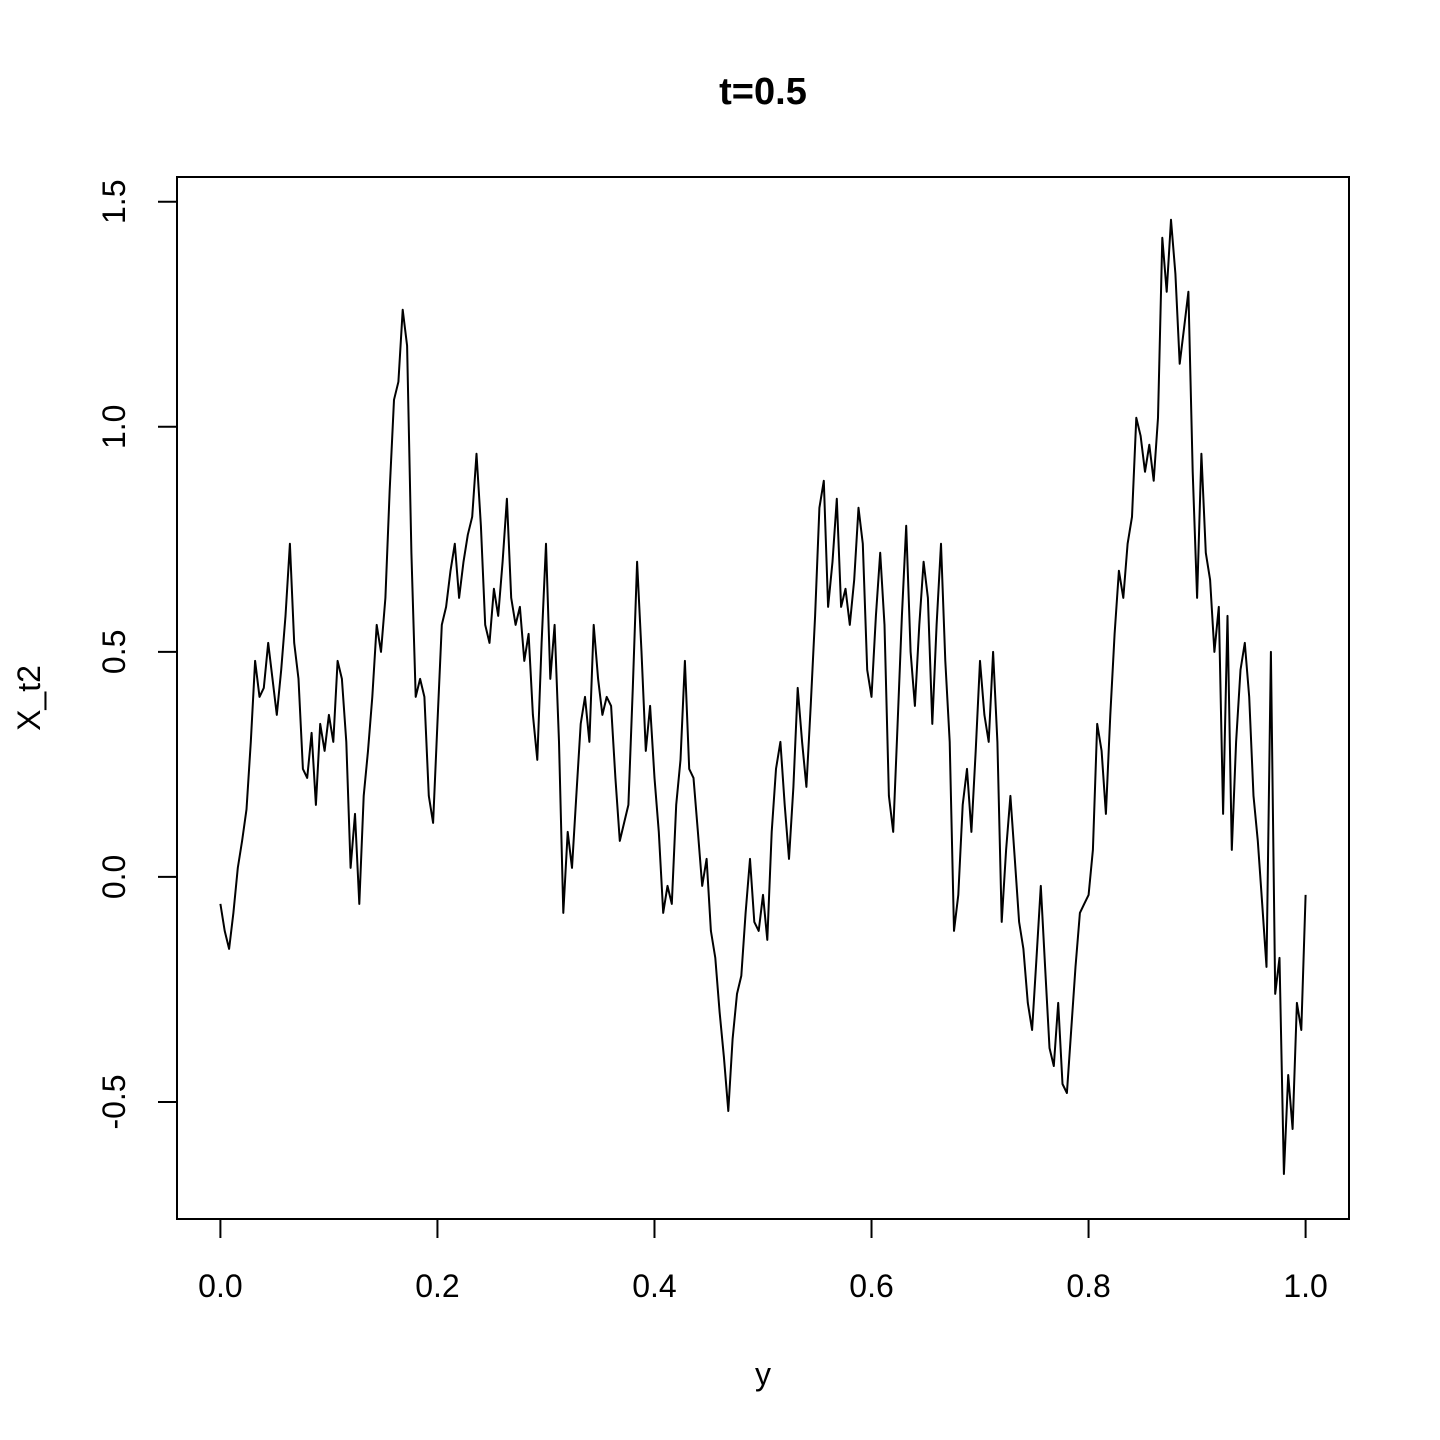 This screenshot has width=1440, height=1440. What do you see at coordinates (763, 1374) in the screenshot?
I see `x-axis-label: y` at bounding box center [763, 1374].